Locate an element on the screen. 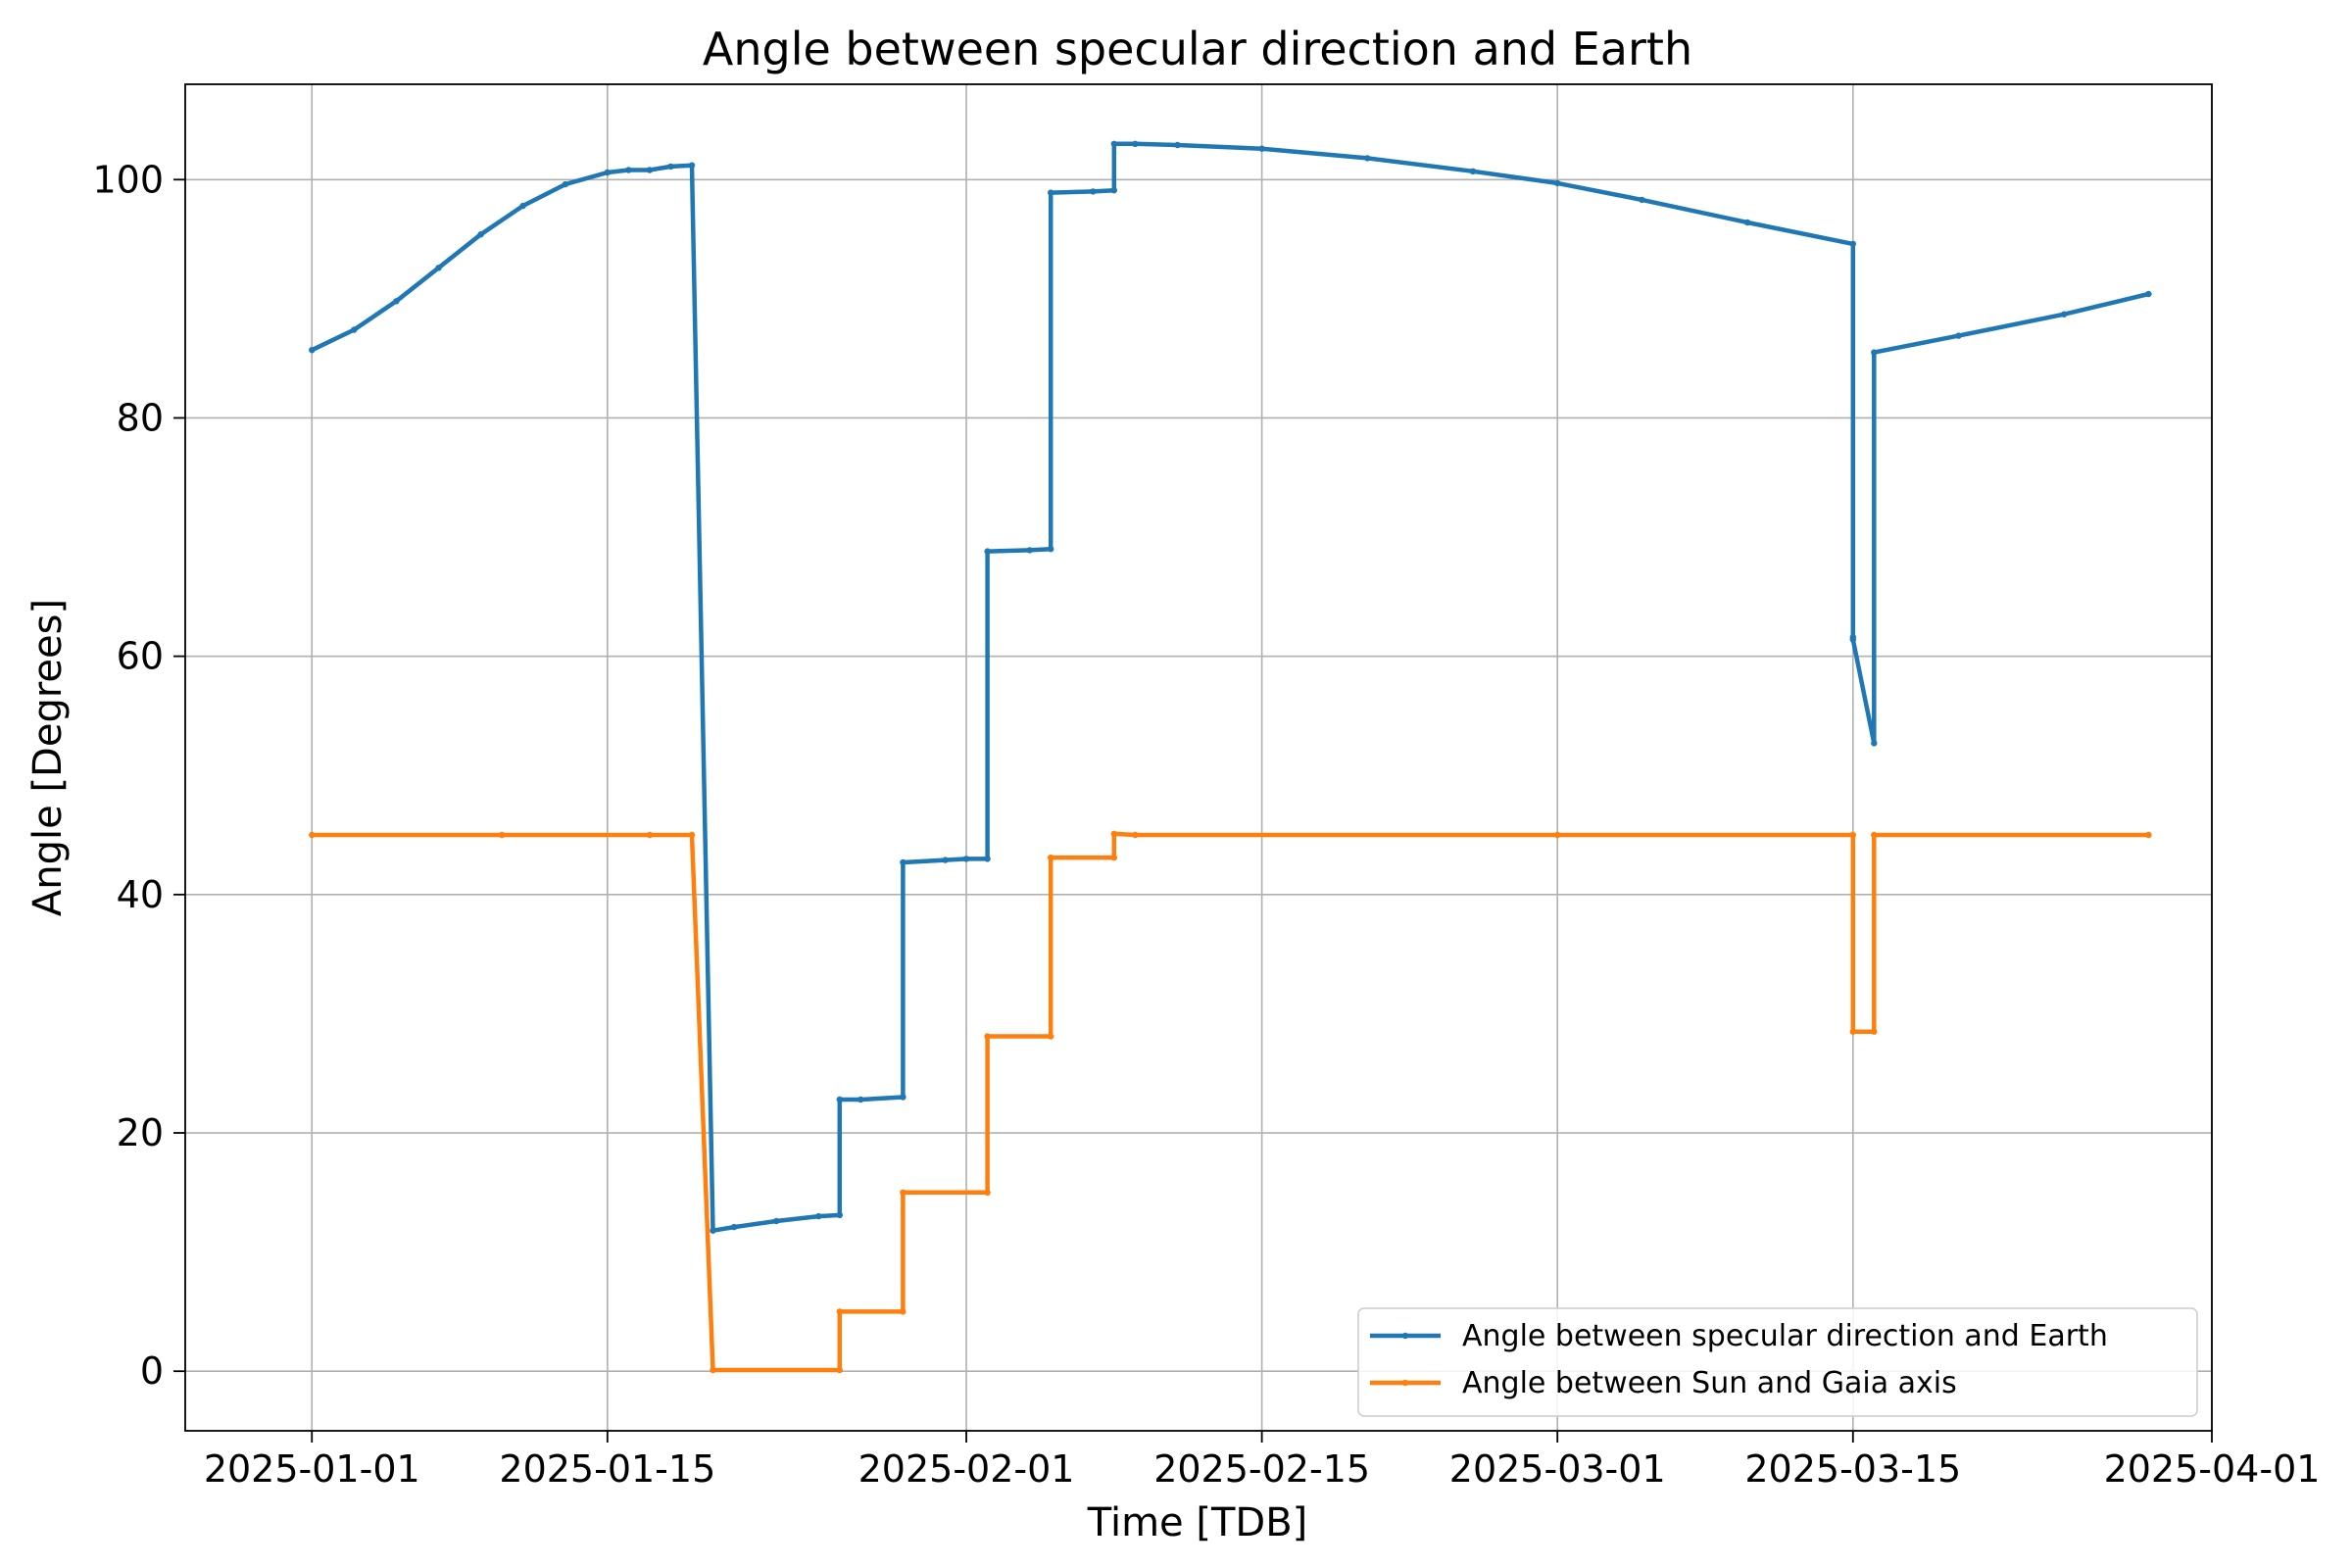  x-axis-label: Time [TDB] is located at coordinates (1197, 1522).